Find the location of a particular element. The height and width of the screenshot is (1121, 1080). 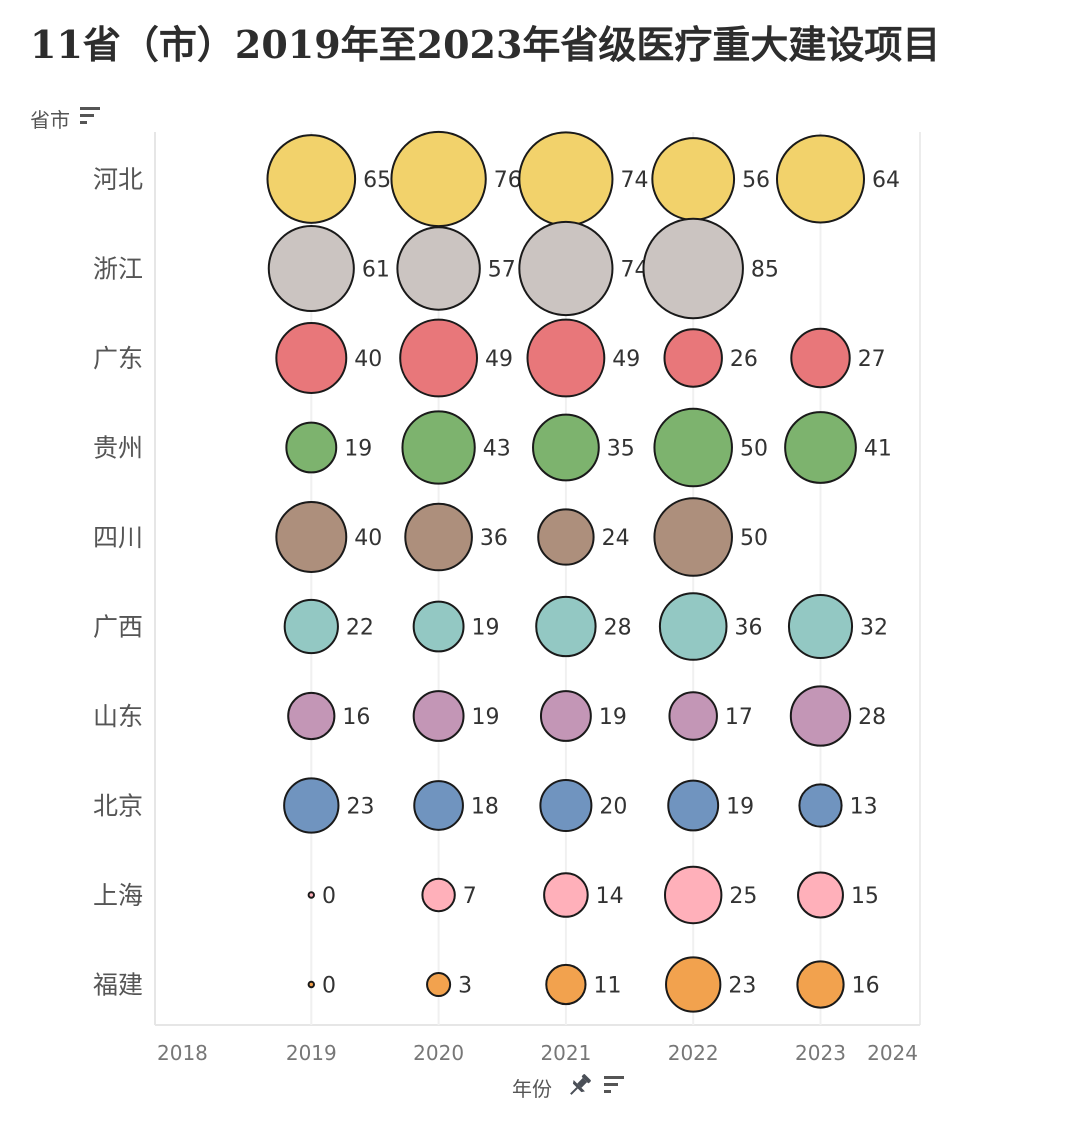

data-label: 85 is located at coordinates (765, 270).